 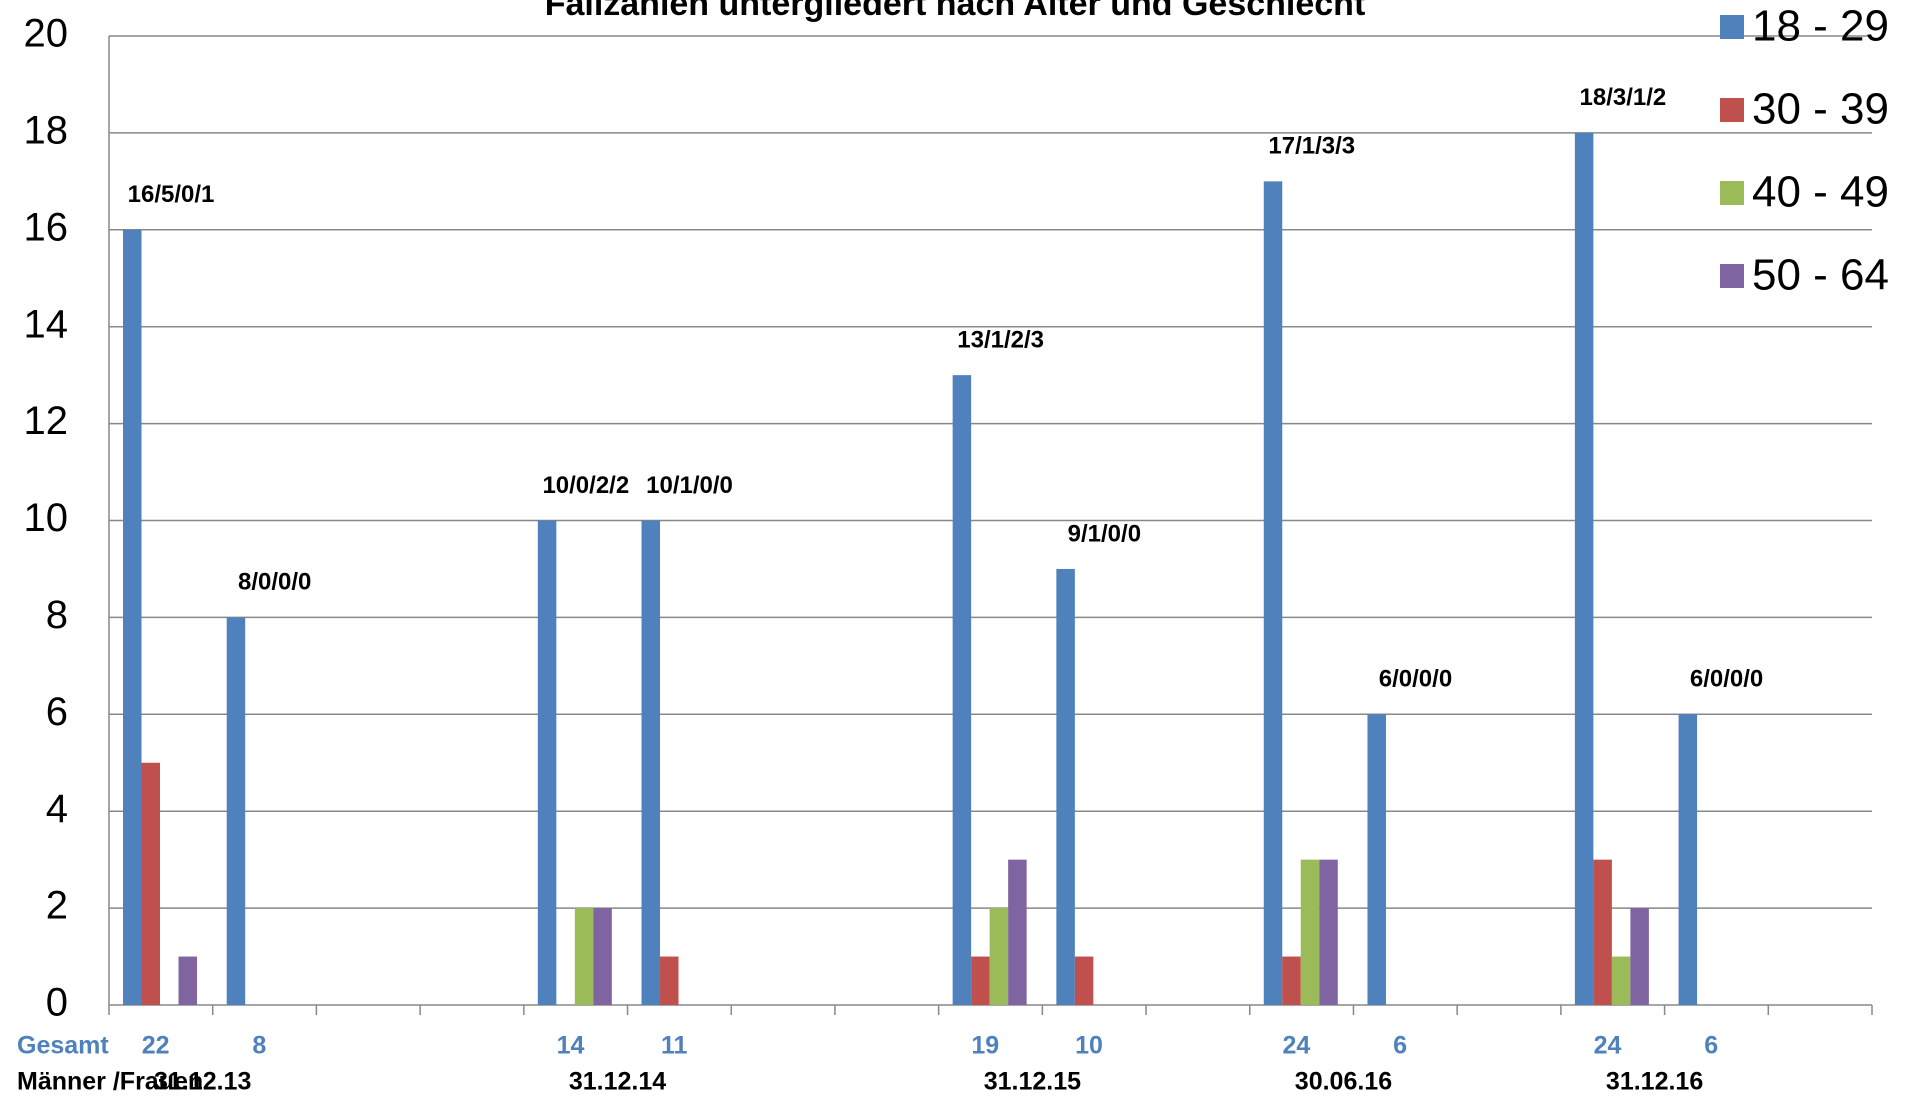 What do you see at coordinates (1820, 275) in the screenshot?
I see `legend-label: 50 - 64` at bounding box center [1820, 275].